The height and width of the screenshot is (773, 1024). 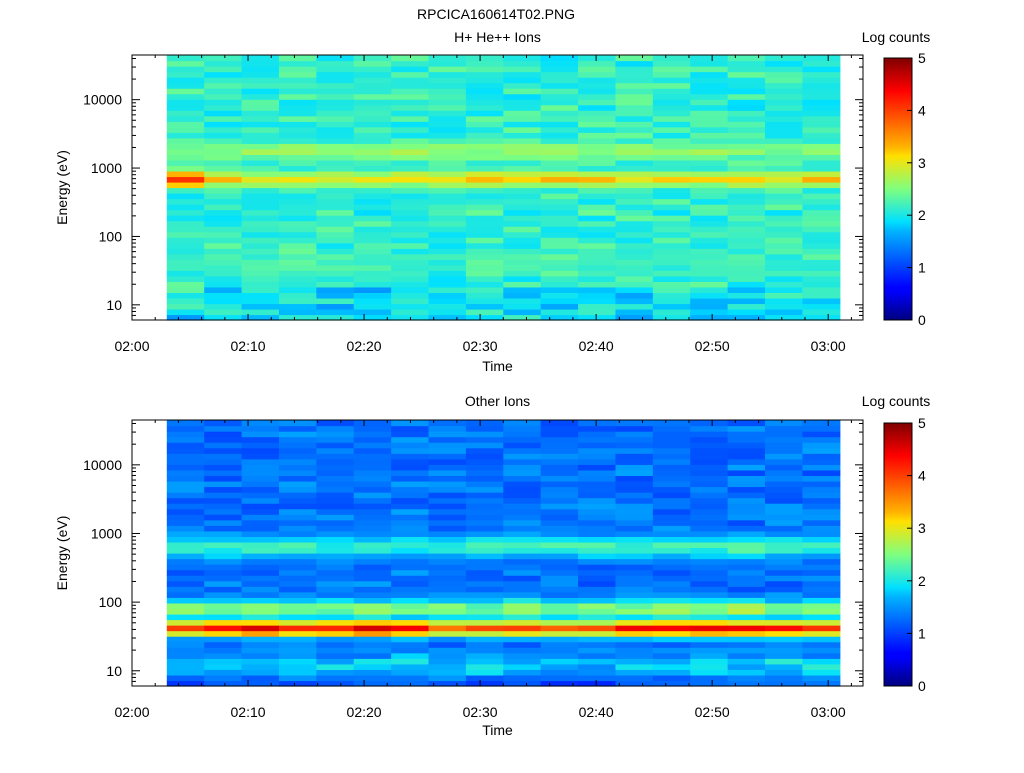 I want to click on x-tick-label: 02:50, so click(x=712, y=712).